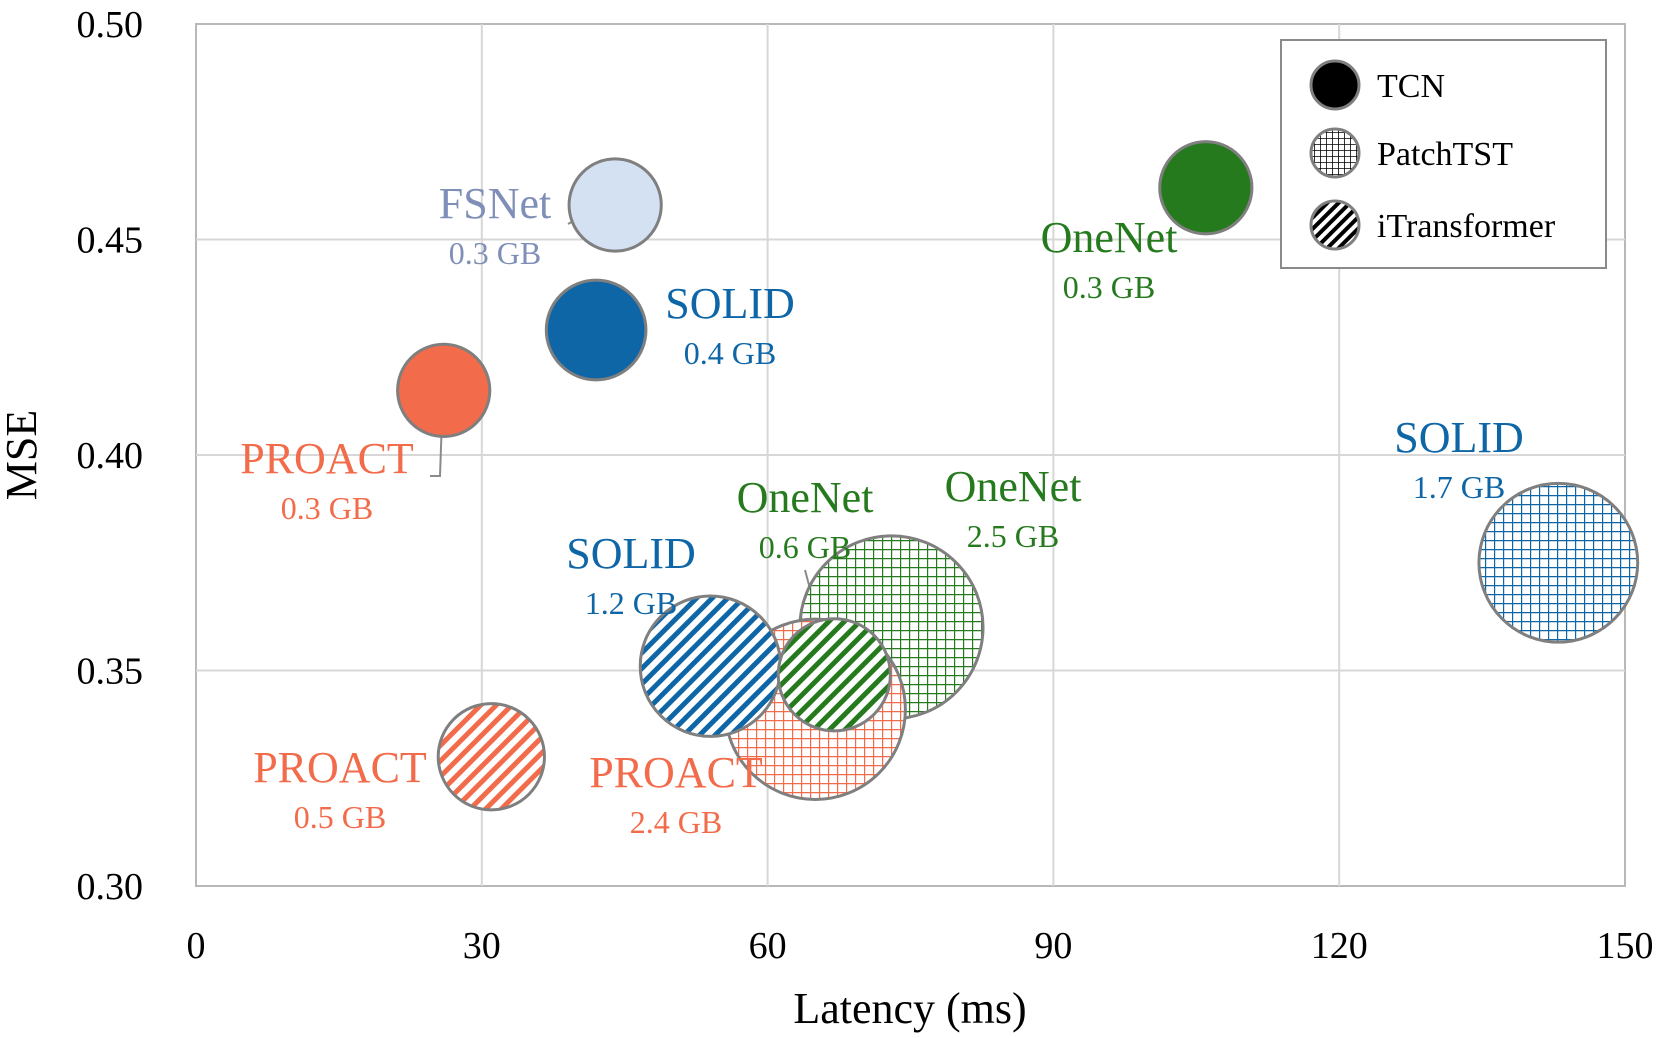  I want to click on y-tick-label: 0.40, so click(110, 456).